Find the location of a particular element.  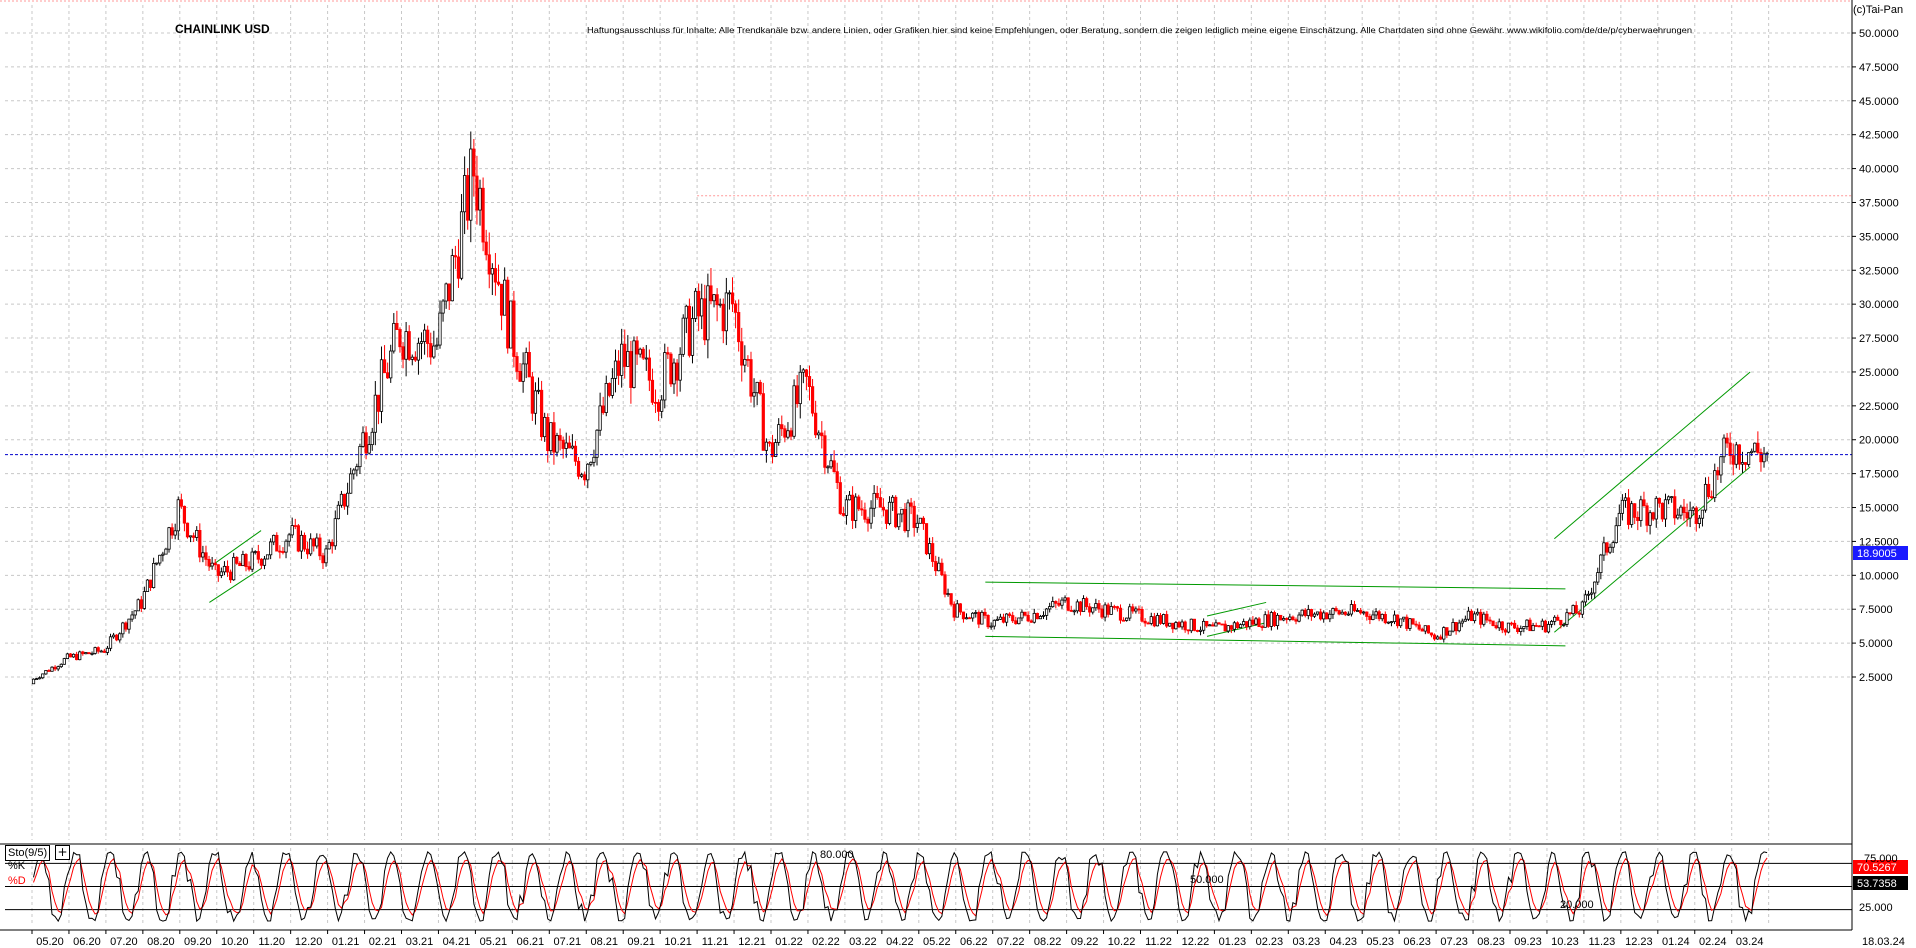

current-price-box is located at coordinates (1880, 553).